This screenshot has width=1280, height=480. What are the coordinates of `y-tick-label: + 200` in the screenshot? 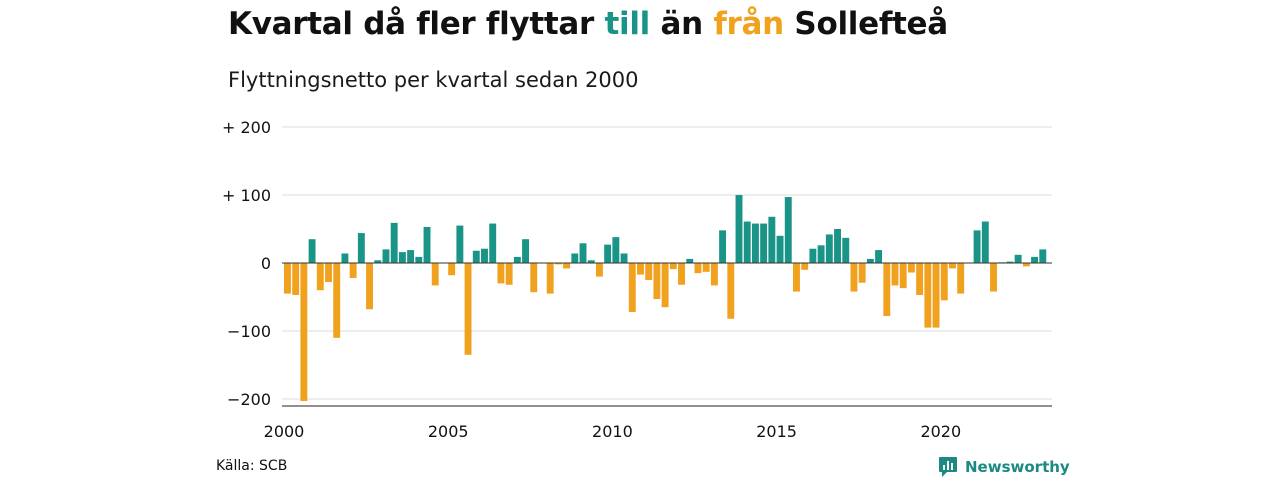 It's located at (246, 127).